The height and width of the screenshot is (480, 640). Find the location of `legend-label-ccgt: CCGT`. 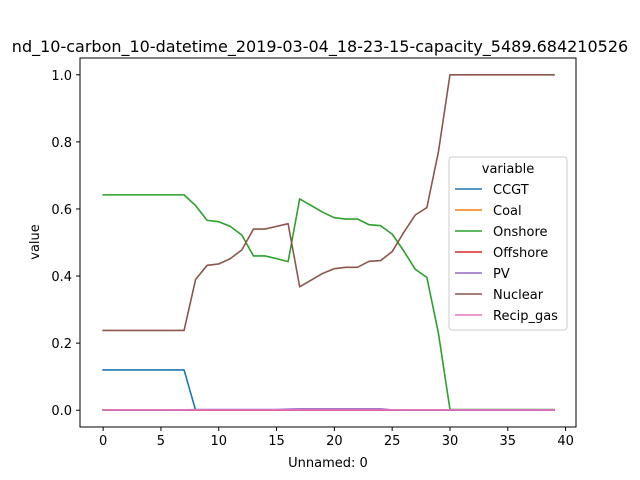

legend-label-ccgt: CCGT is located at coordinates (511, 190).